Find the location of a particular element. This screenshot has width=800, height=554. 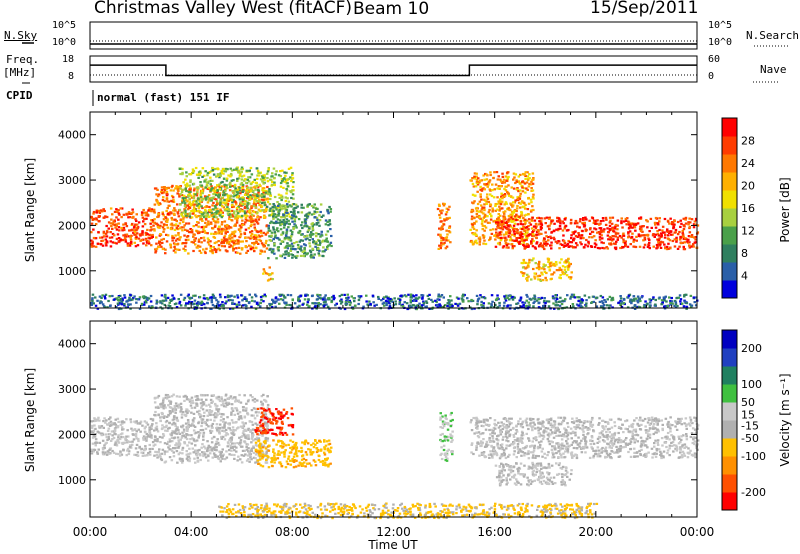

nave-tick-top: 60 is located at coordinates (714, 59).